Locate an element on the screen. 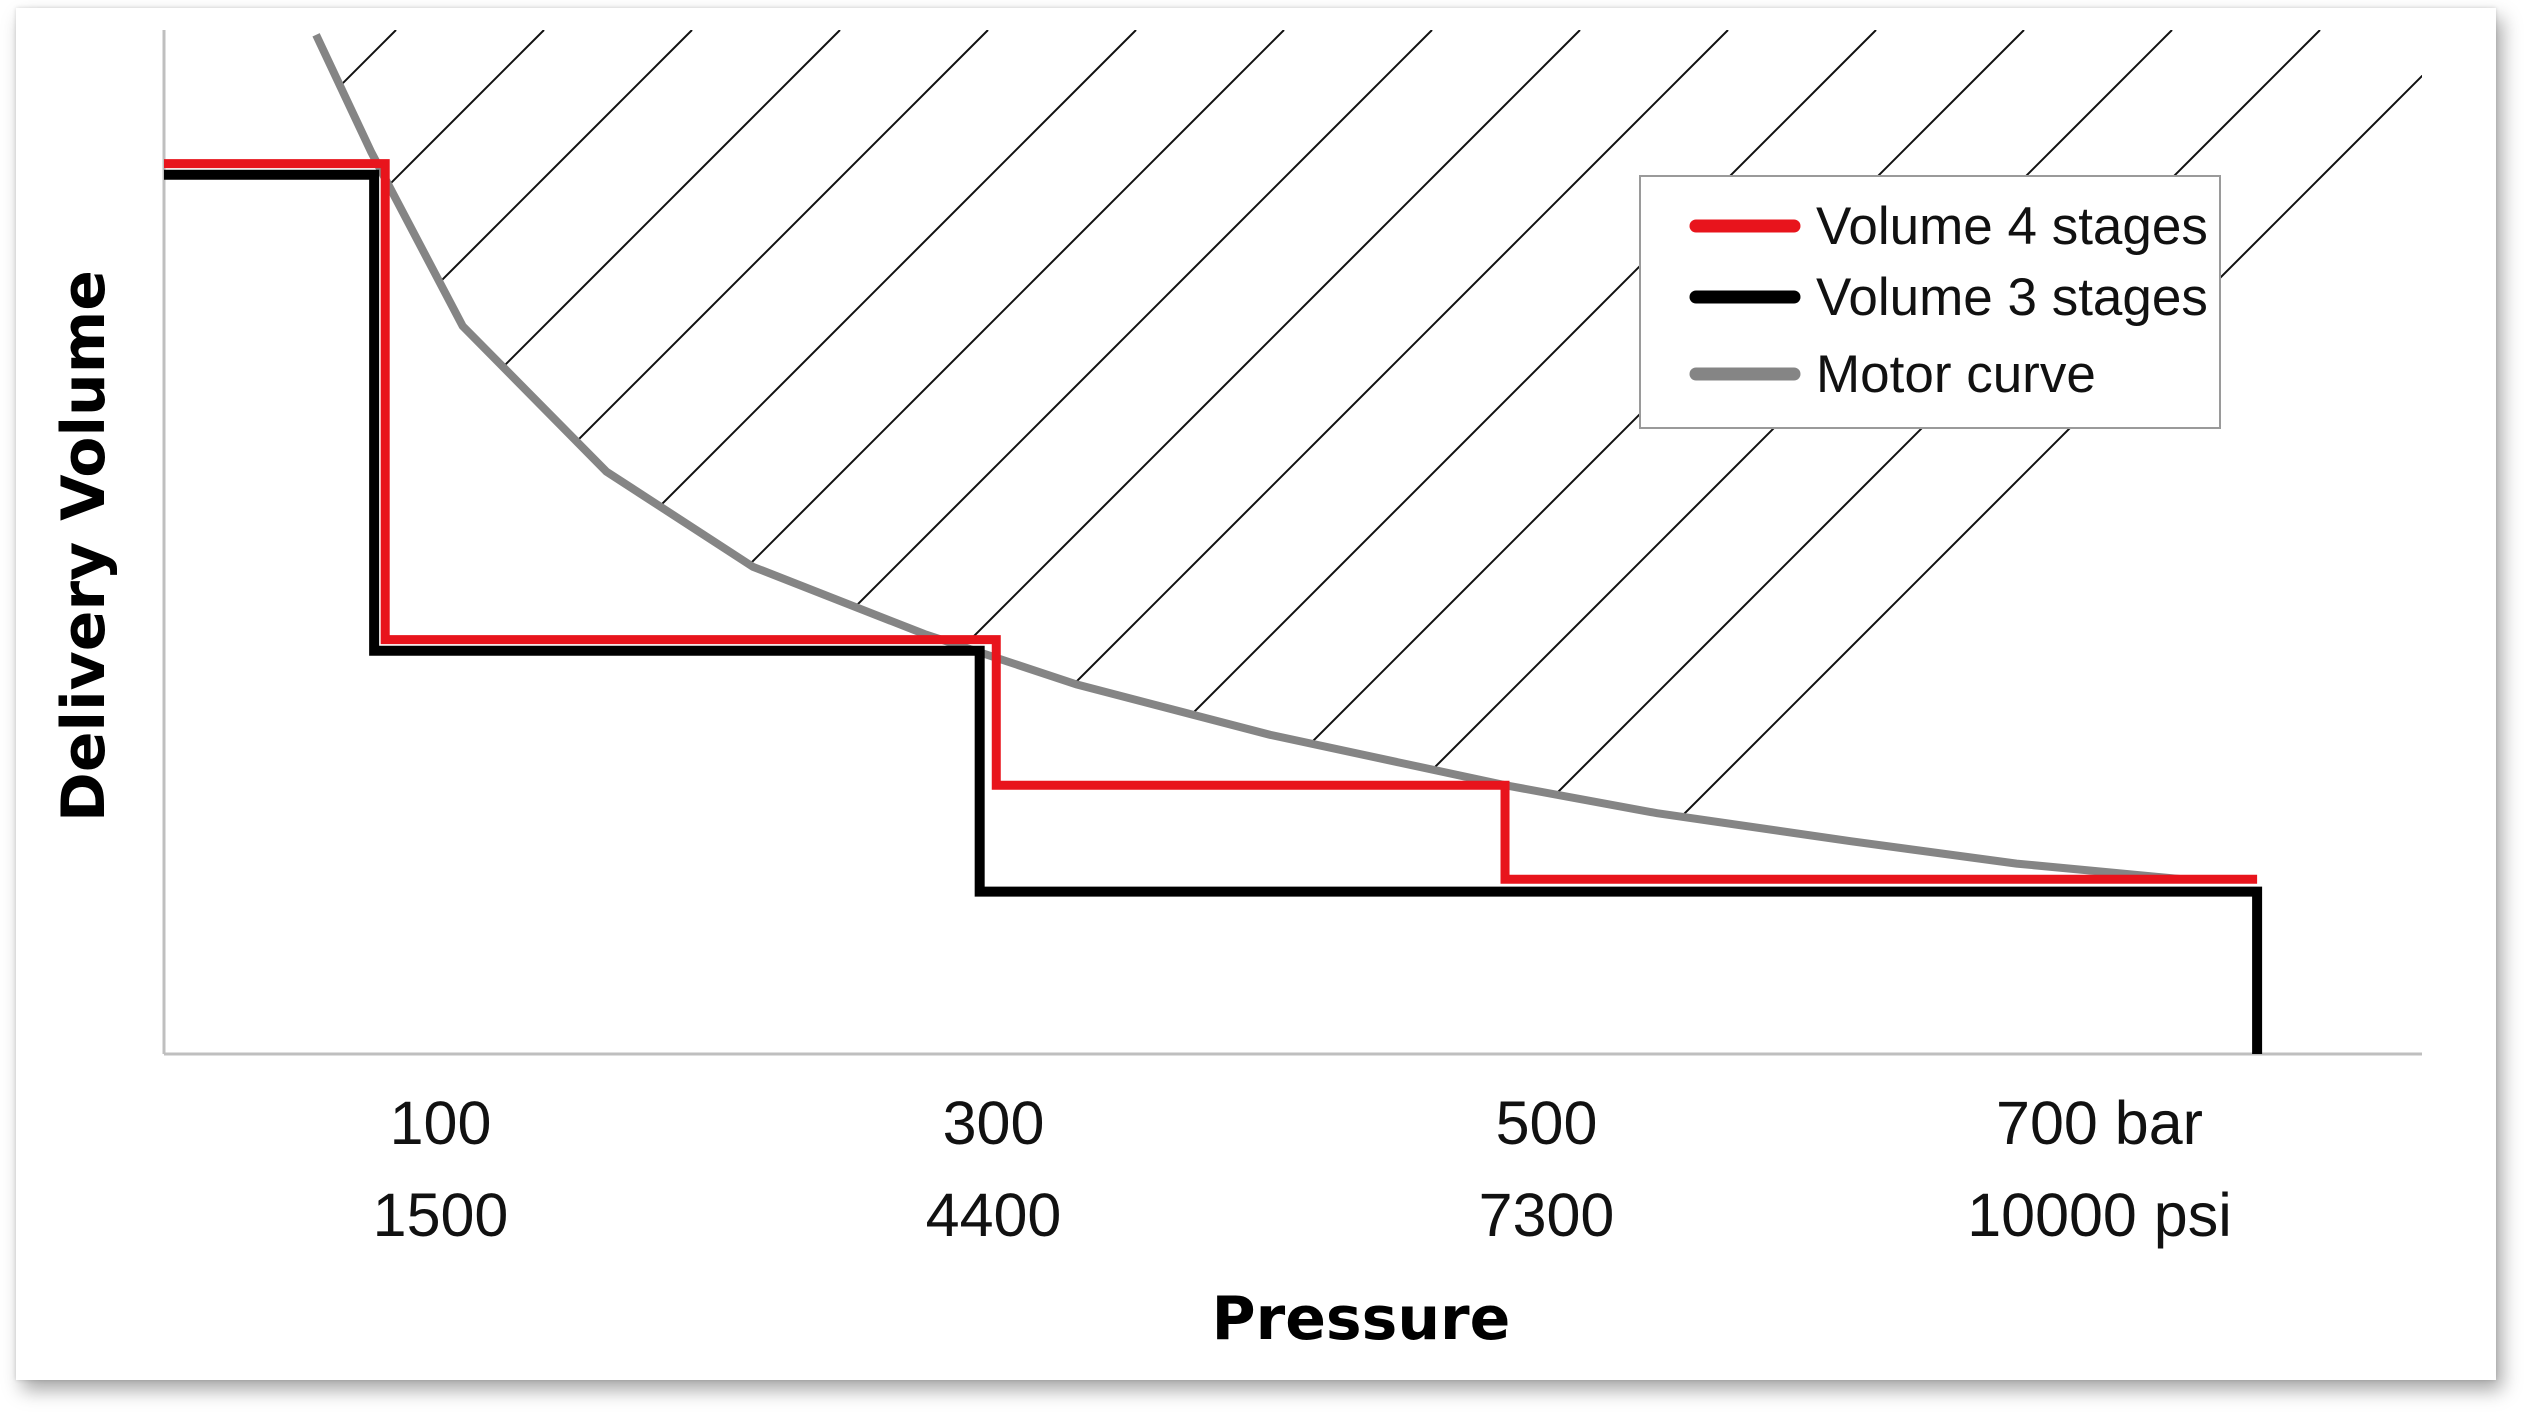 Image resolution: width=2530 pixels, height=1428 pixels. x-tick-label-primary: 300 is located at coordinates (994, 1123).